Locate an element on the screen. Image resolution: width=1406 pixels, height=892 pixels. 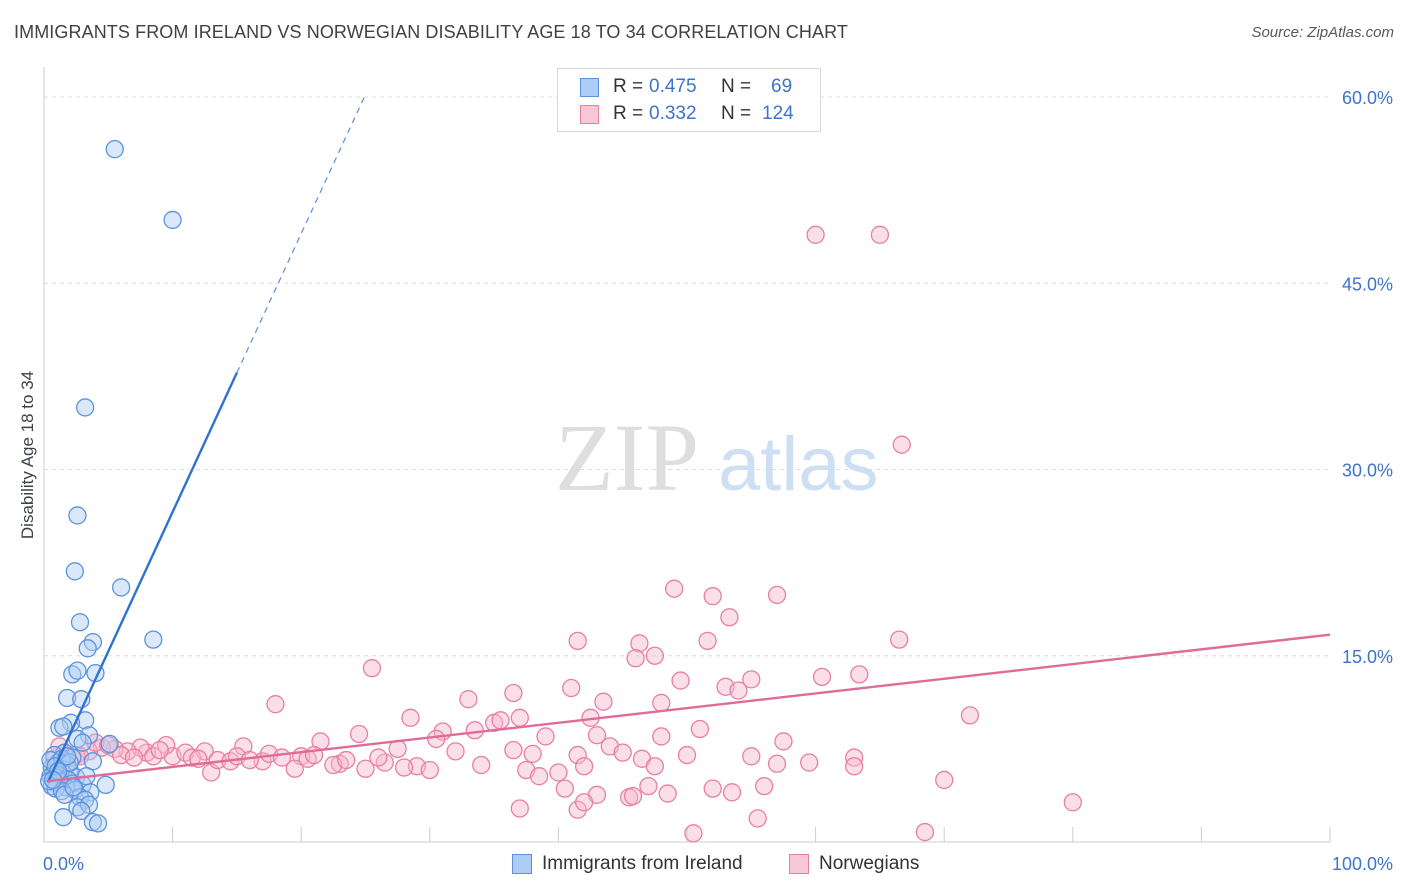
bottom-swatch-blue is located at coordinates (522, 864).